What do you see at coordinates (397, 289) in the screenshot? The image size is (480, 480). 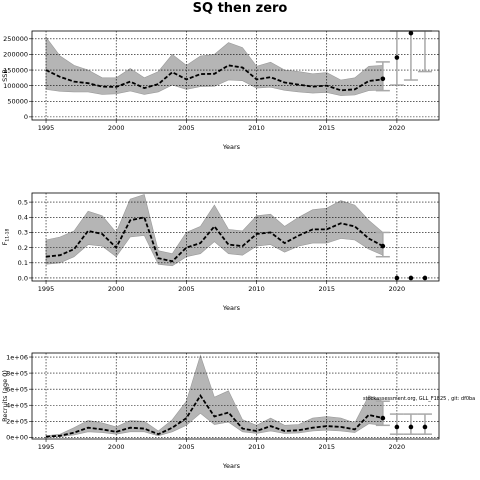 I see `f-xtick-label: 2020` at bounding box center [397, 289].